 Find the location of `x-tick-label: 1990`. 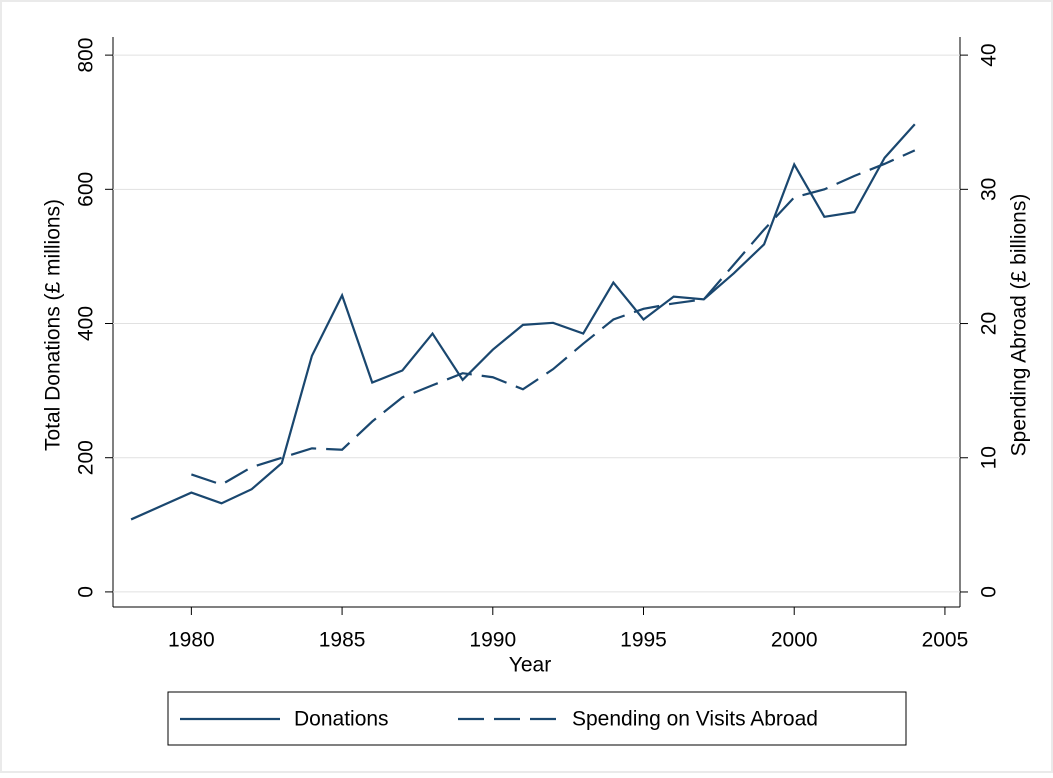

x-tick-label: 1990 is located at coordinates (492, 640).